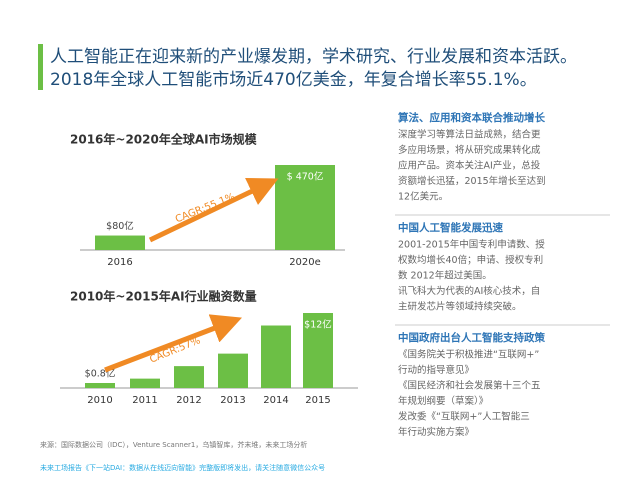  Describe the element at coordinates (471, 337) in the screenshot. I see `section-heading: 中国政府出台人工智能支持政策` at that location.